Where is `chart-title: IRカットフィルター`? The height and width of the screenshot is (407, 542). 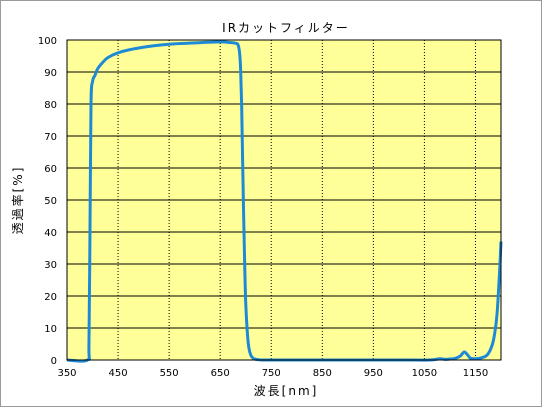 chart-title: IRカットフィルター is located at coordinates (286, 28).